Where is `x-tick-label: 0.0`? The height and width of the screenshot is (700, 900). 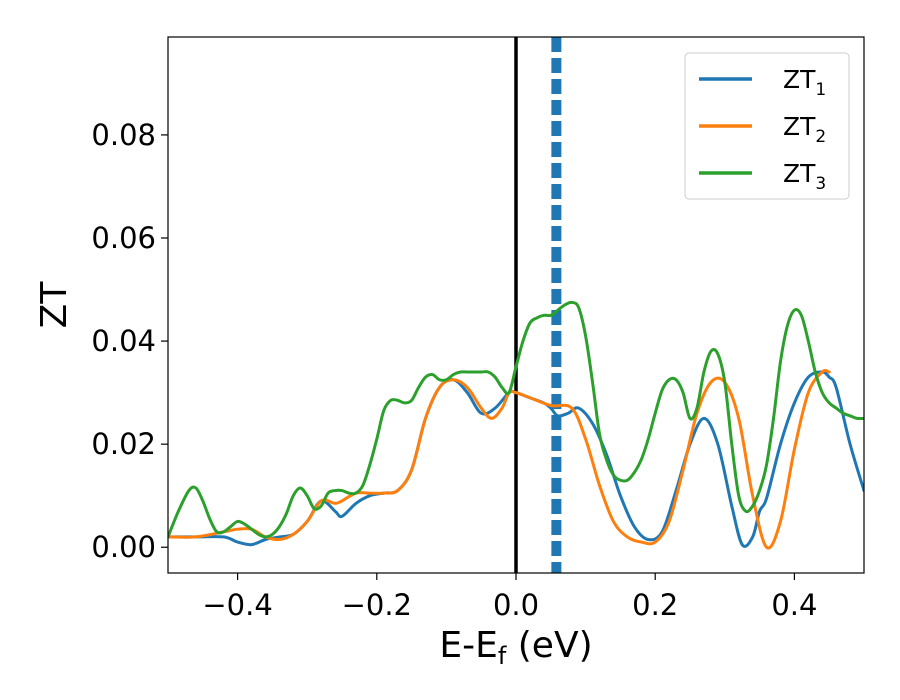
x-tick-label: 0.0 is located at coordinates (516, 605).